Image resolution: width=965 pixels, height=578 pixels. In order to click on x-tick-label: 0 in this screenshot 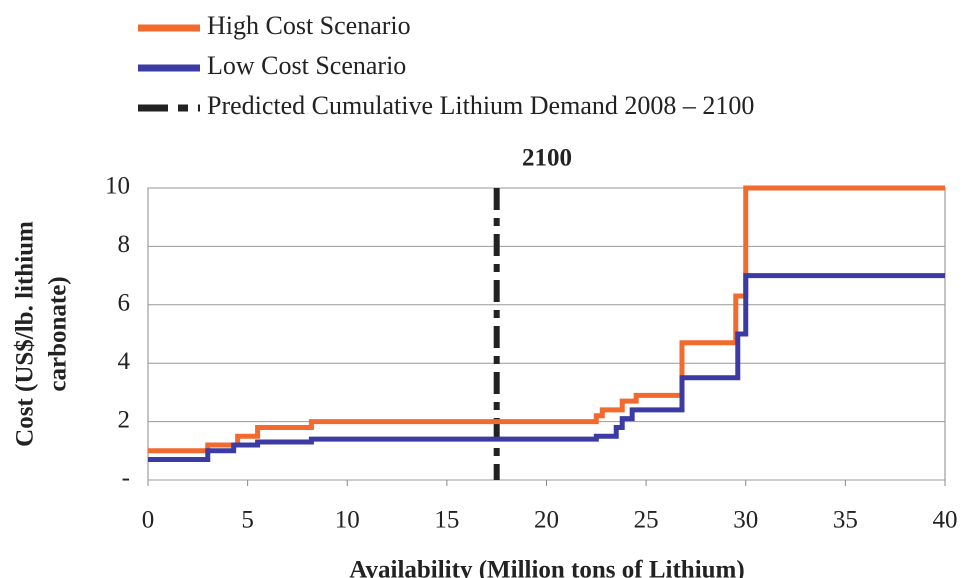, I will do `click(148, 520)`.